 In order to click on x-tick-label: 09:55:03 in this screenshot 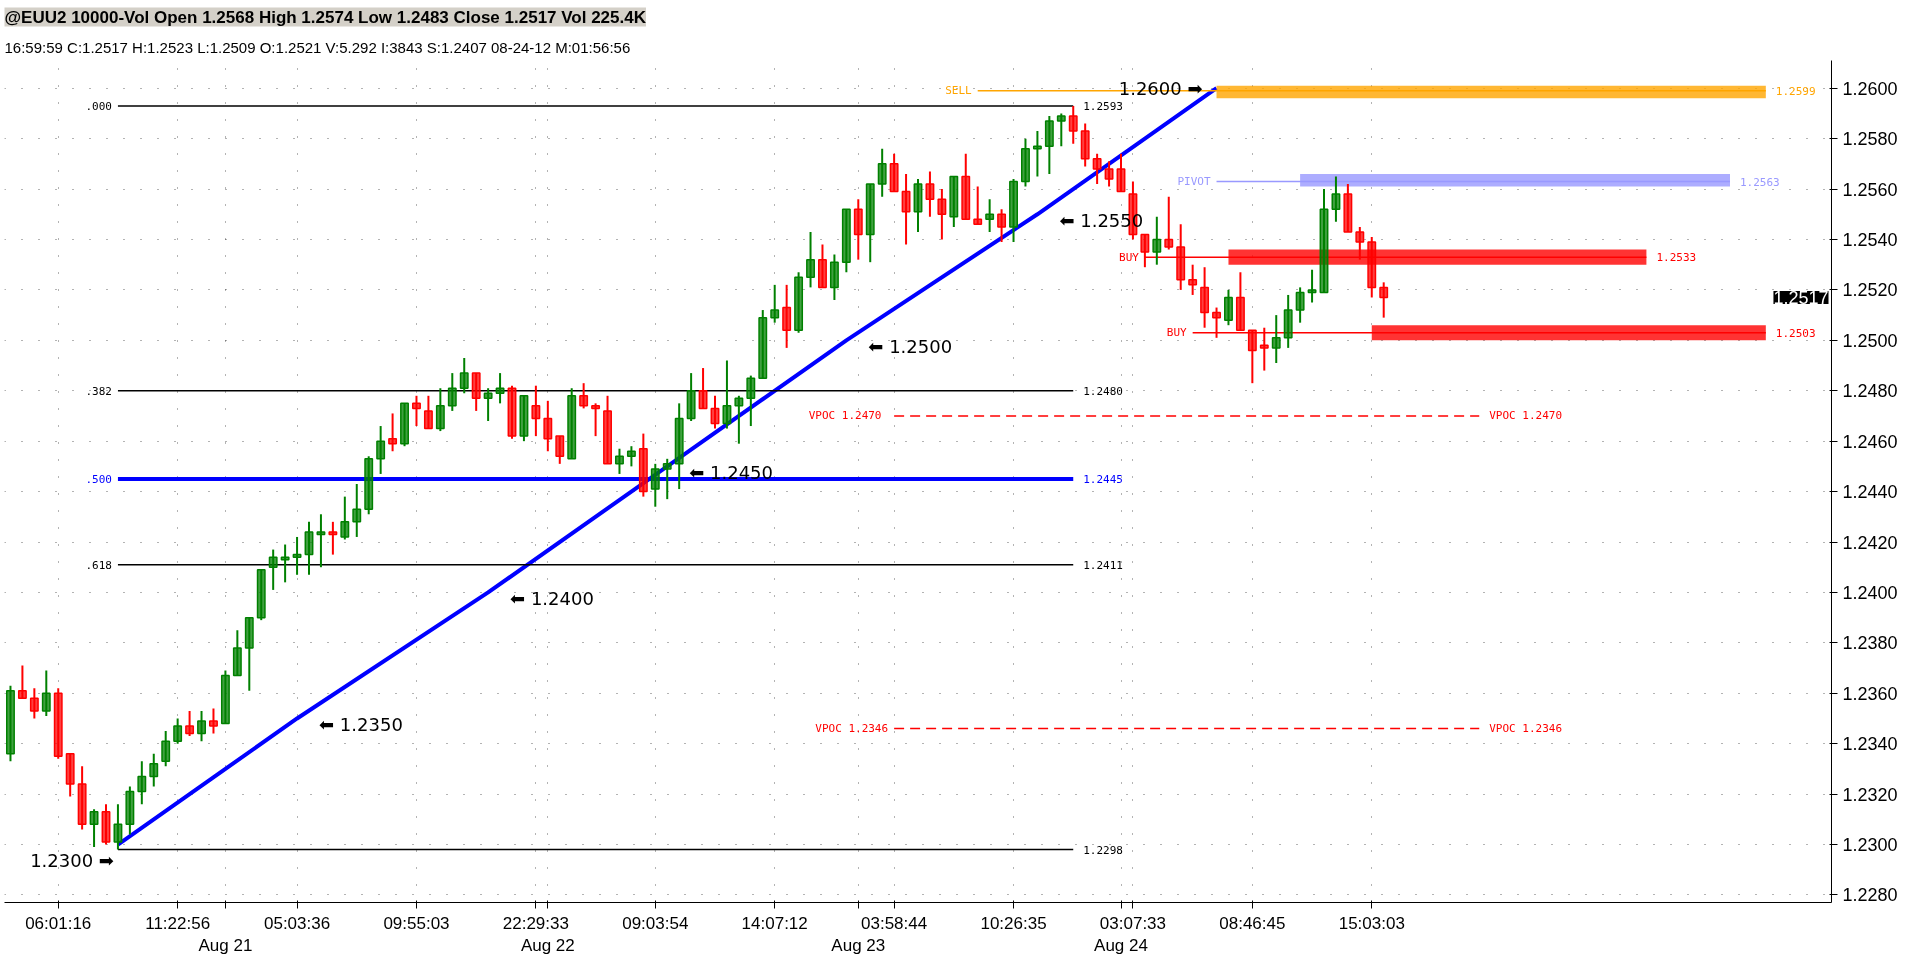, I will do `click(416, 923)`.